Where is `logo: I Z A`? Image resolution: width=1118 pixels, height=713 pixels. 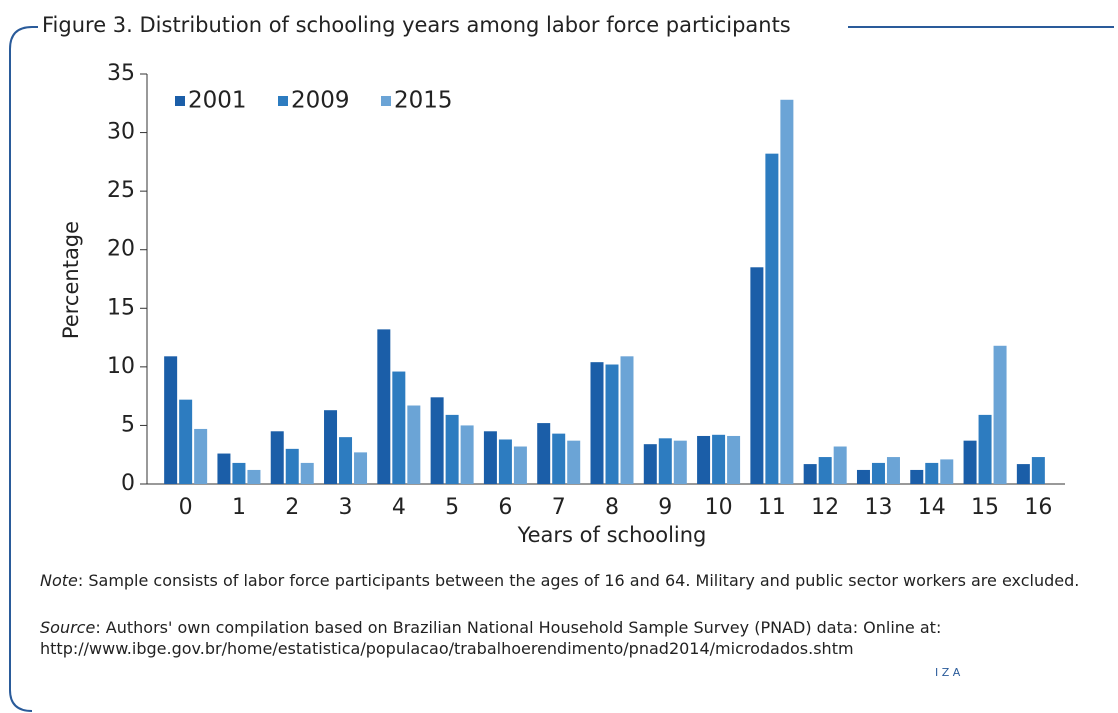 logo: I Z A is located at coordinates (948, 672).